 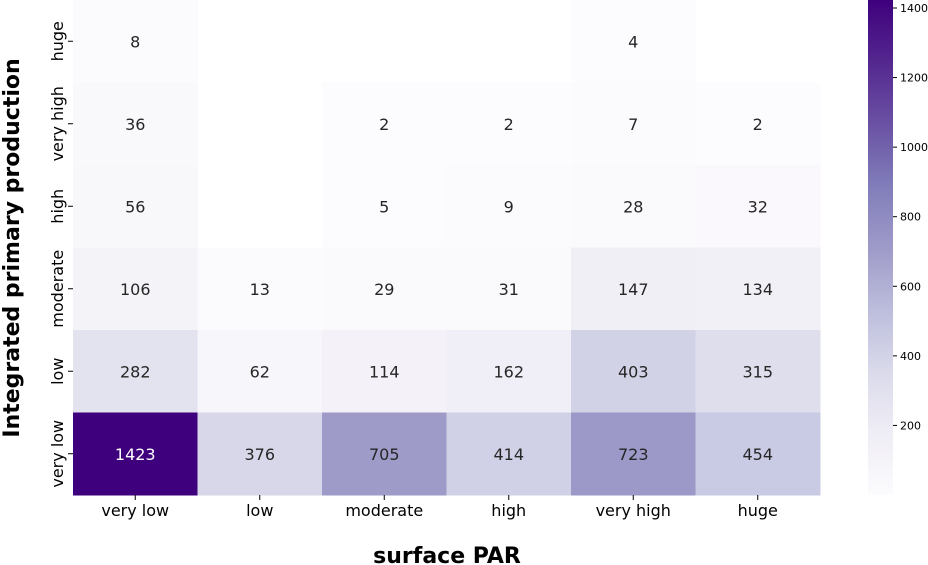 I want to click on x-tick-label: huge, so click(x=758, y=510).